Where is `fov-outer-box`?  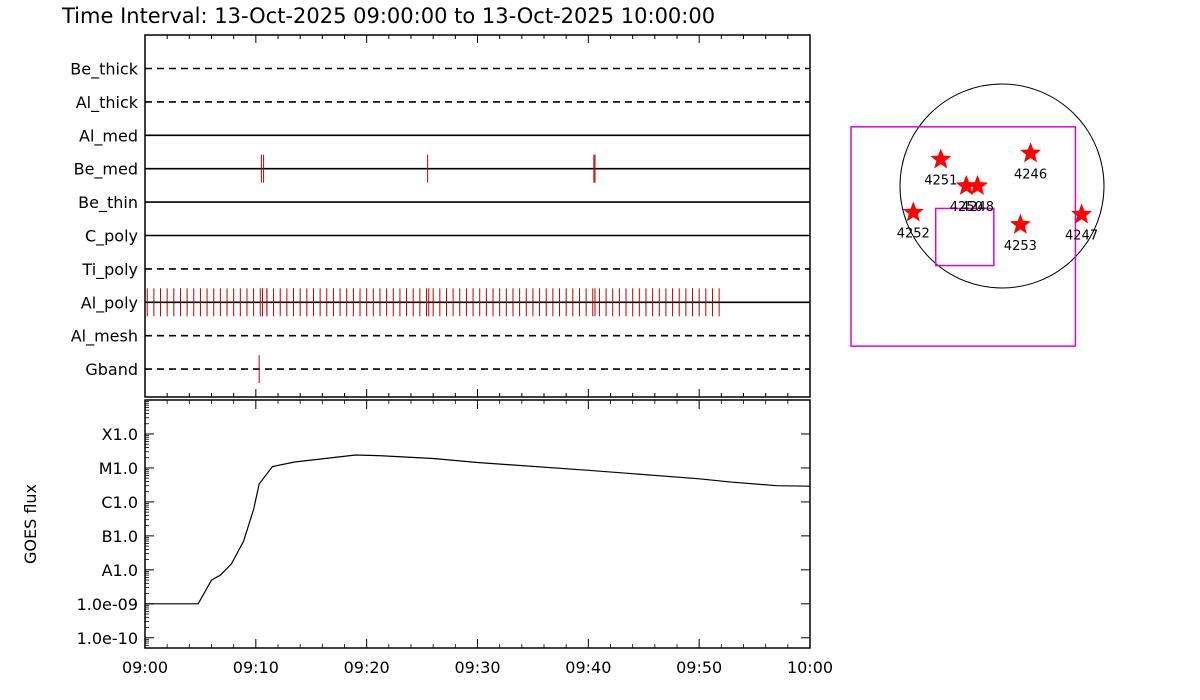 fov-outer-box is located at coordinates (963, 236).